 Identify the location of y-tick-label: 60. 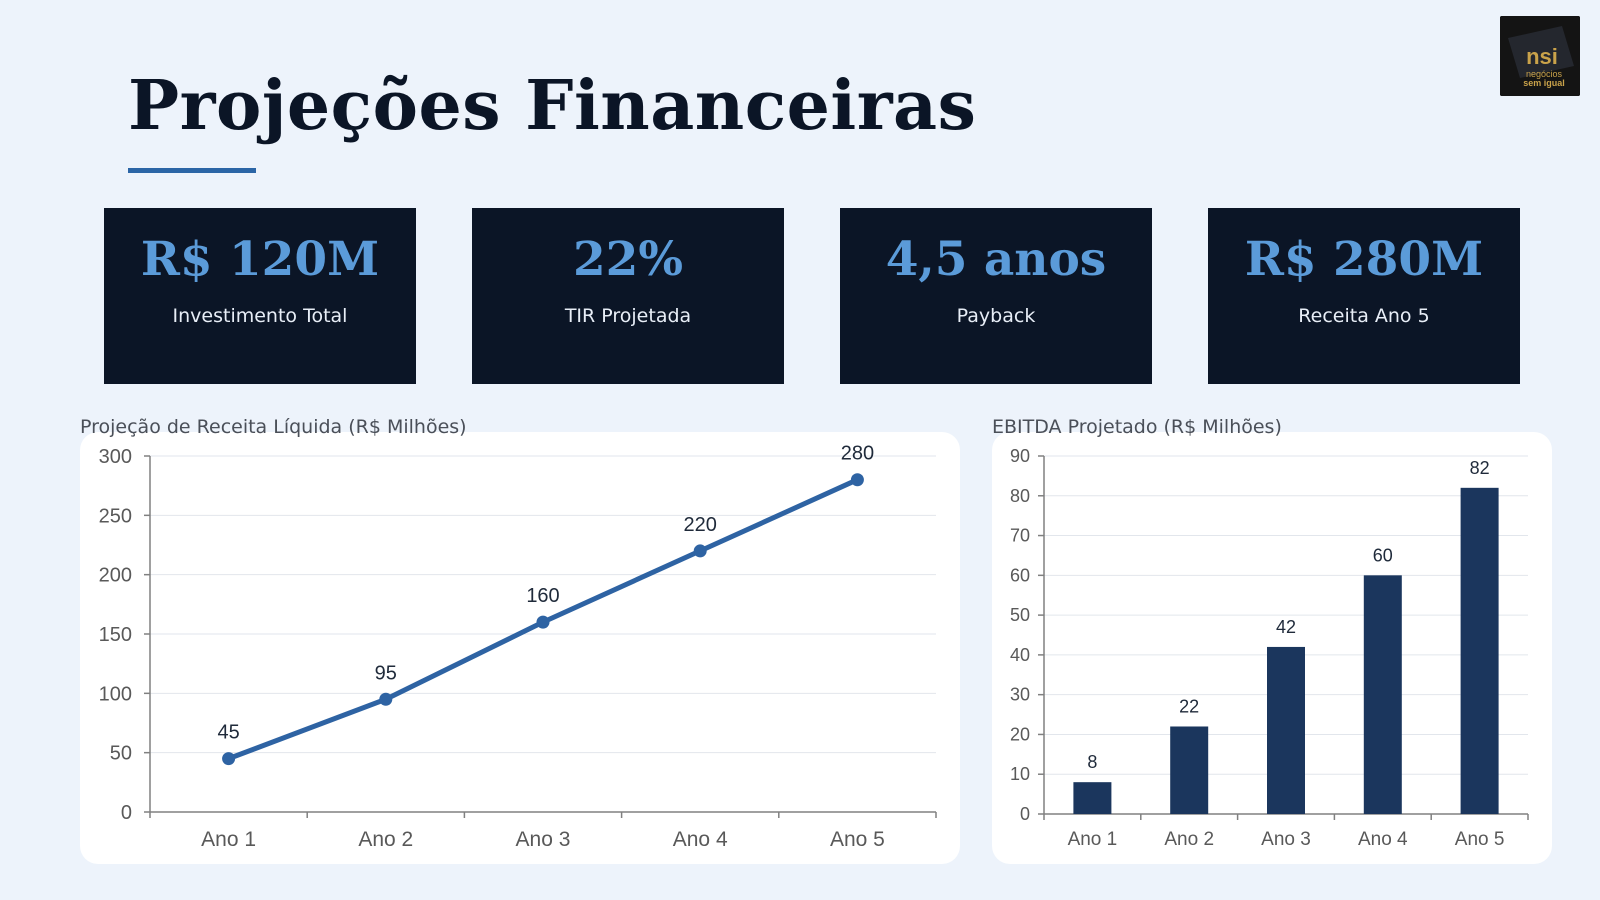
(1020, 575).